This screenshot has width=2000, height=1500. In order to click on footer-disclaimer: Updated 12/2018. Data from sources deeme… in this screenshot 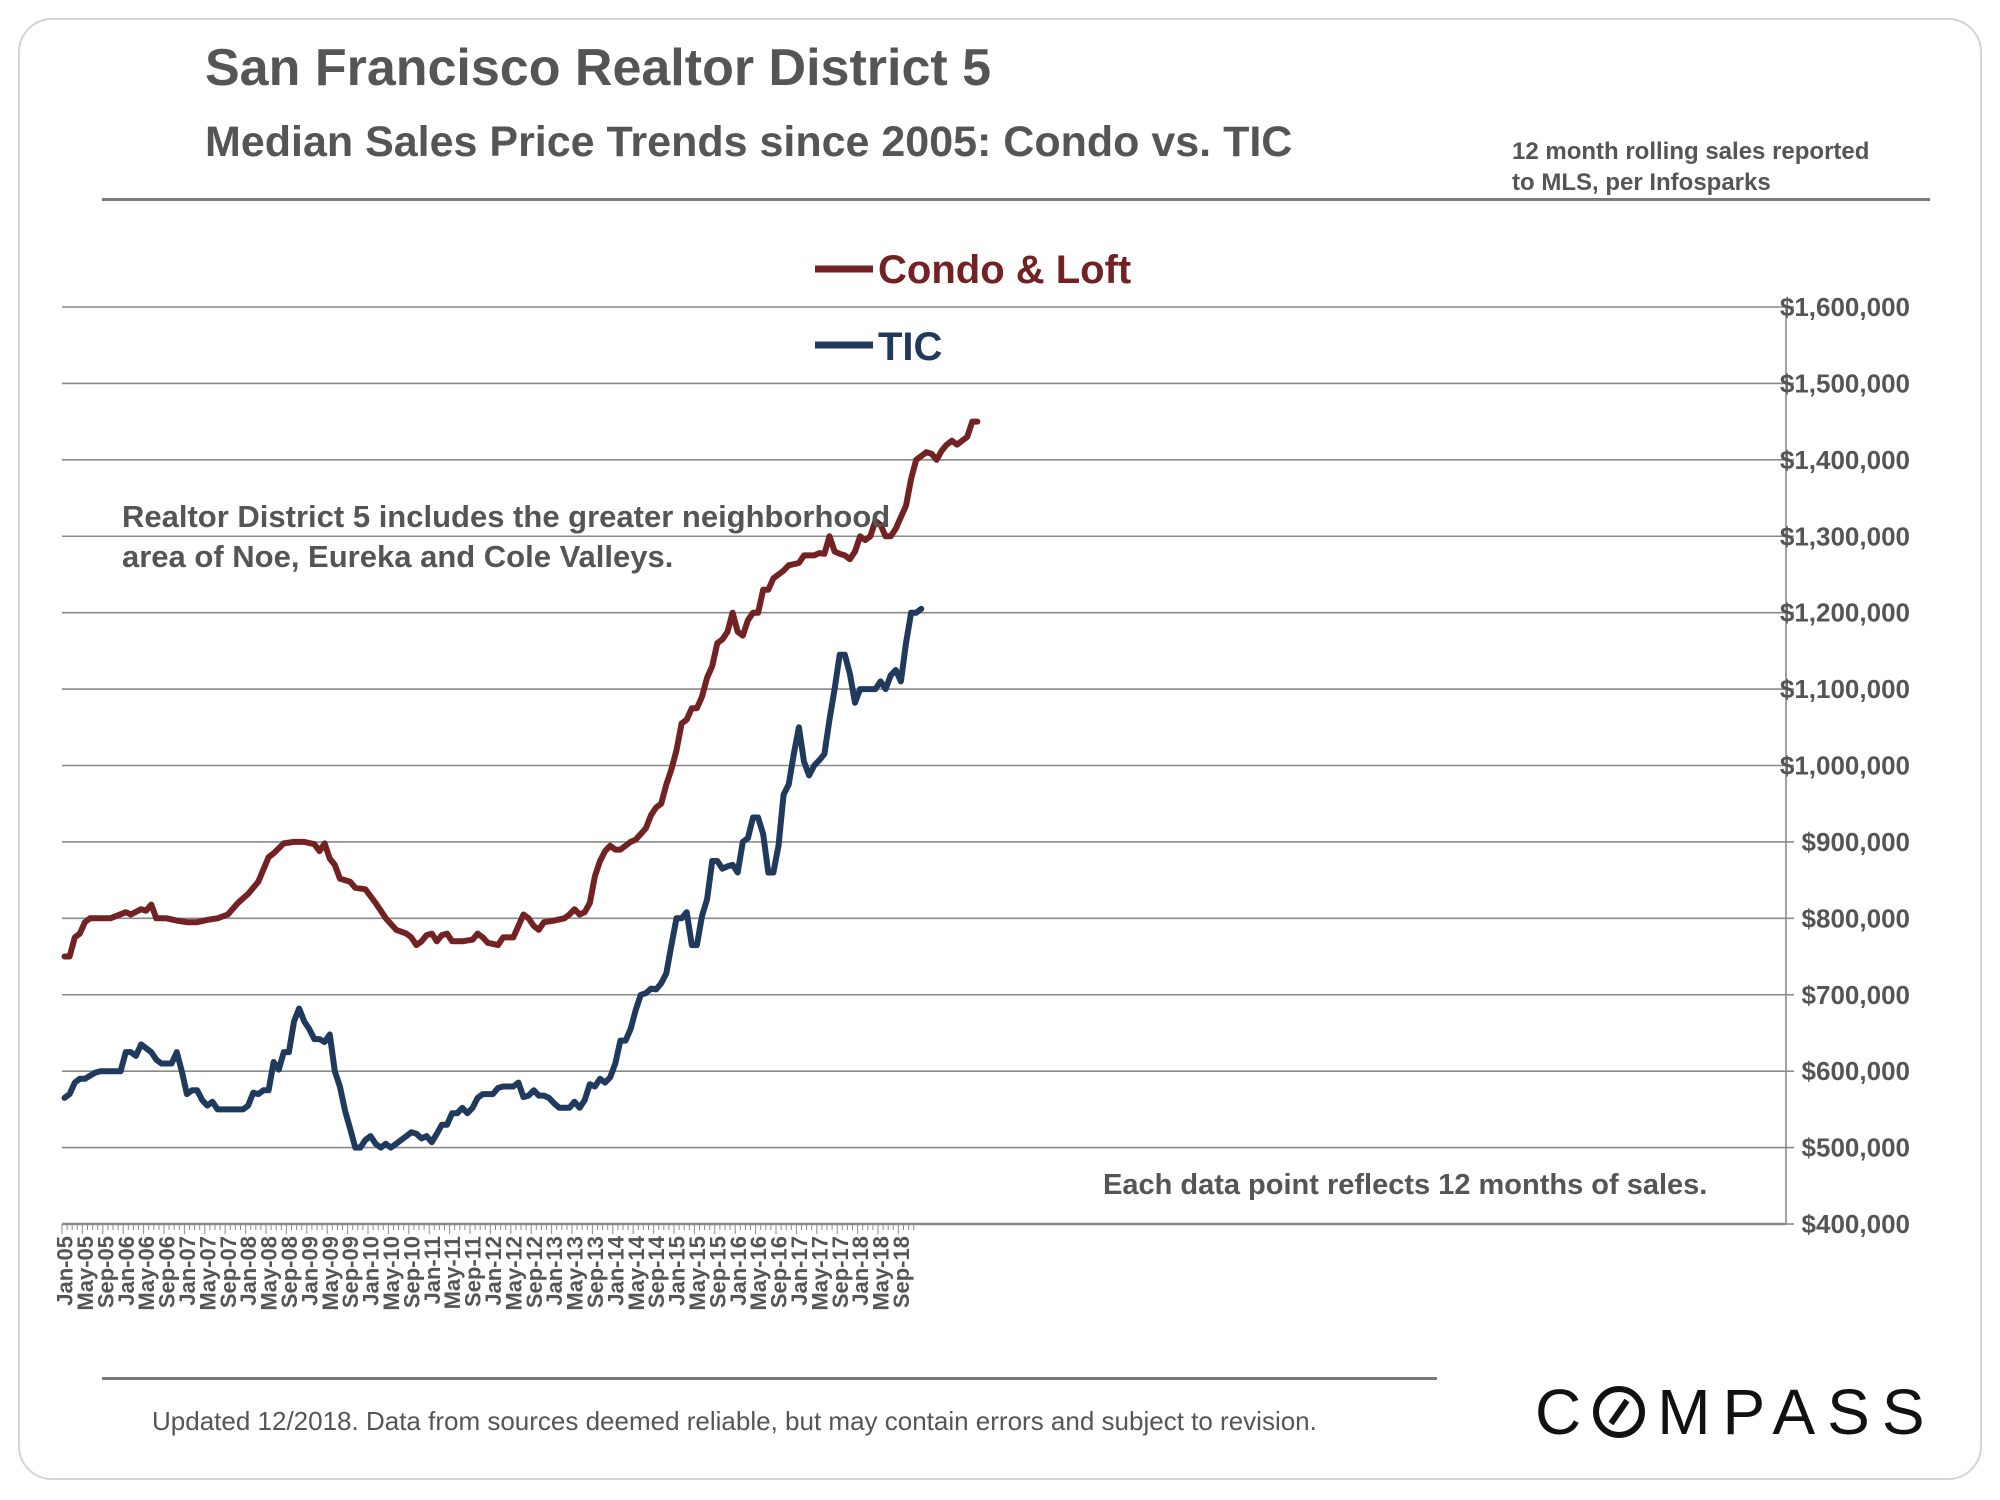, I will do `click(734, 1421)`.